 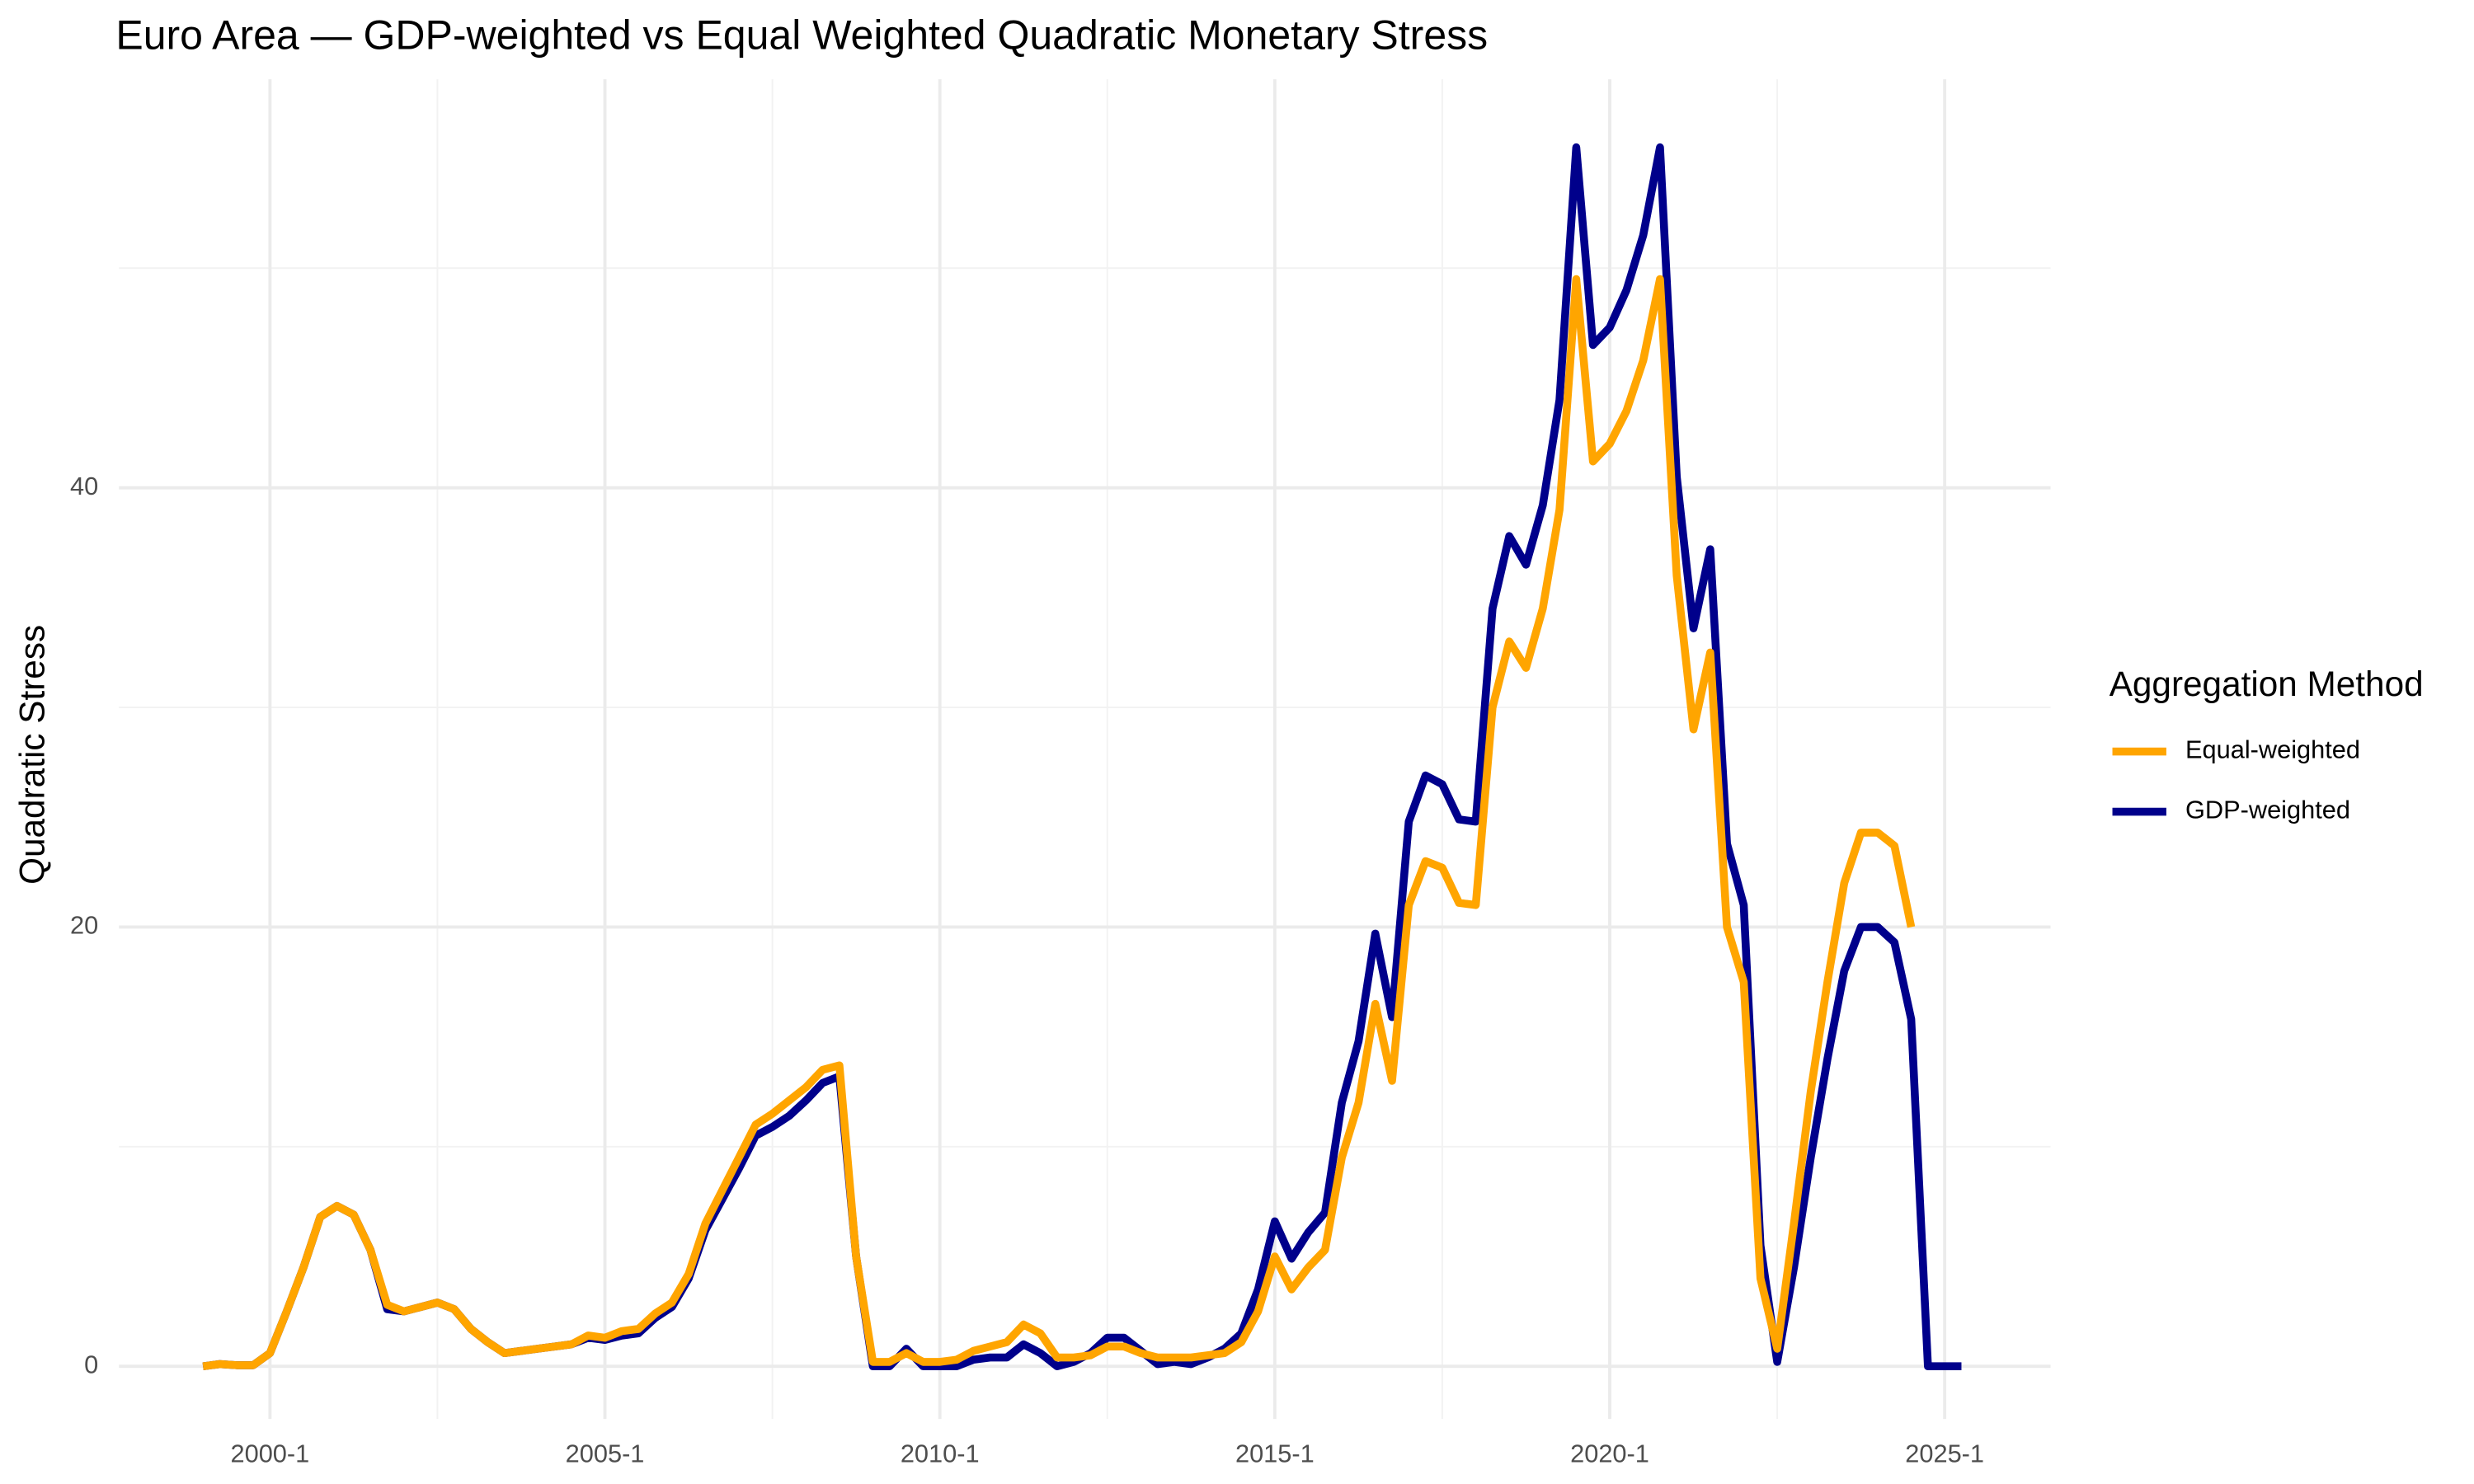 I want to click on x-tick-label: 2000-1, so click(x=270, y=1453).